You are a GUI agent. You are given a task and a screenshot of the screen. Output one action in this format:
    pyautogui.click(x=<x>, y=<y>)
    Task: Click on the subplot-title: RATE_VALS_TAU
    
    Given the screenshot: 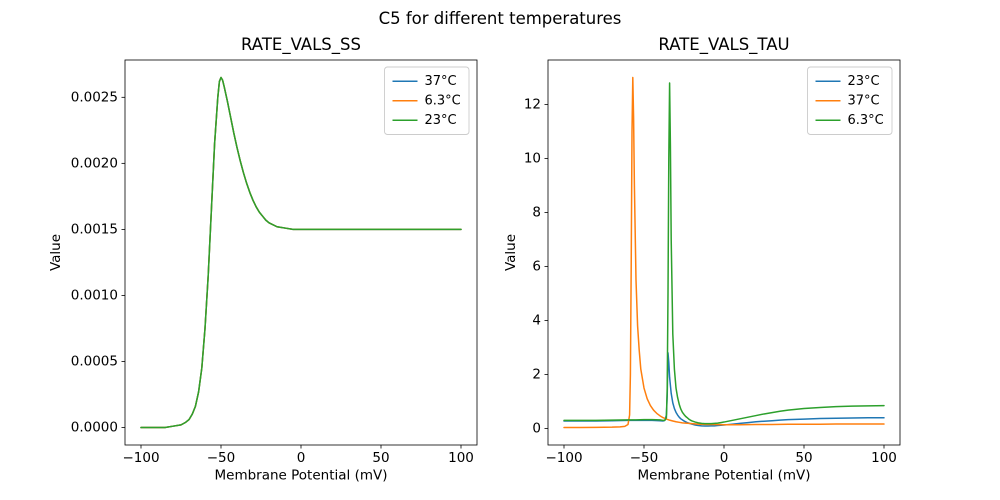 What is the action you would take?
    pyautogui.click(x=723, y=45)
    